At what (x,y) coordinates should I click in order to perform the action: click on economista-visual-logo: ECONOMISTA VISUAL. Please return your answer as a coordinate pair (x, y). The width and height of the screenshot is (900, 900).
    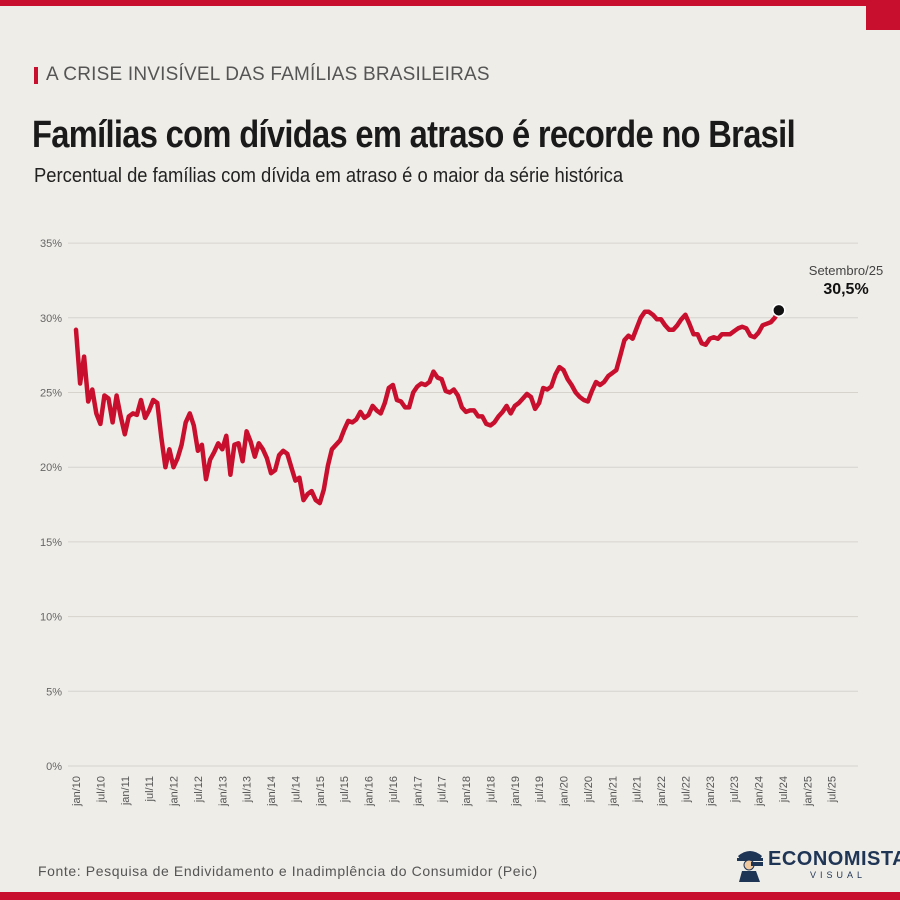
    Looking at the image, I should click on (817, 865).